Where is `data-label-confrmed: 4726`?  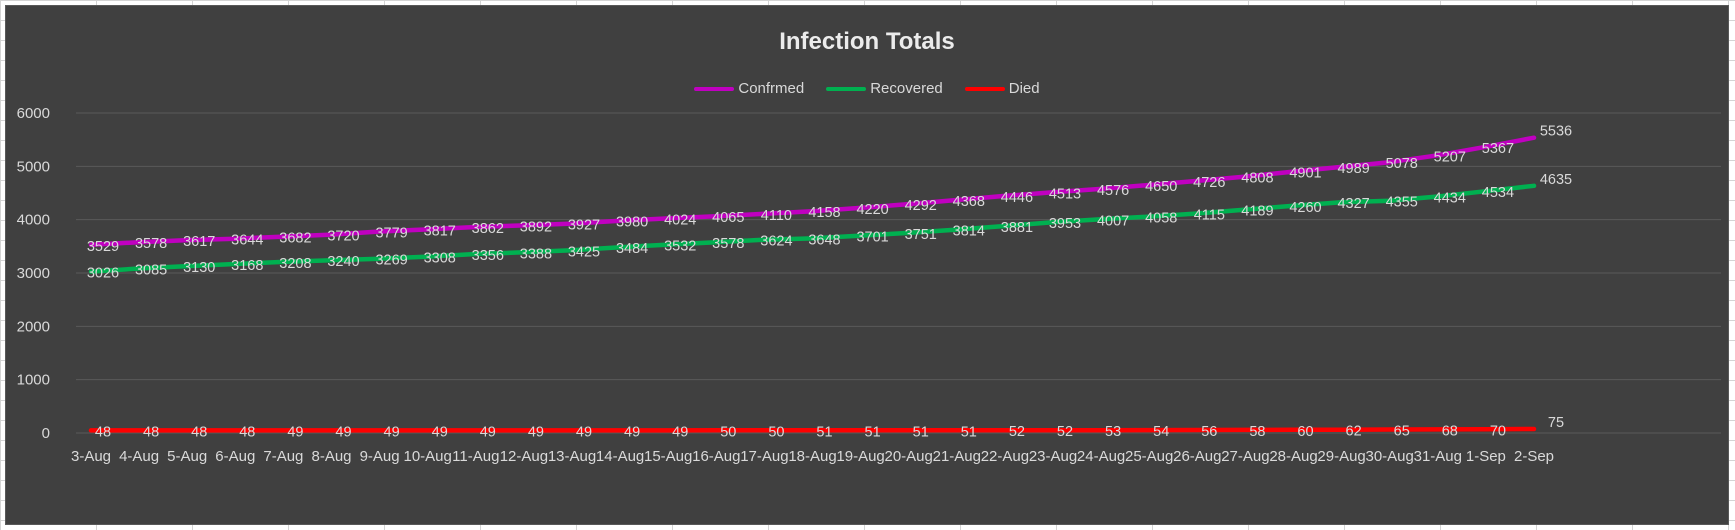 data-label-confrmed: 4726 is located at coordinates (1209, 183).